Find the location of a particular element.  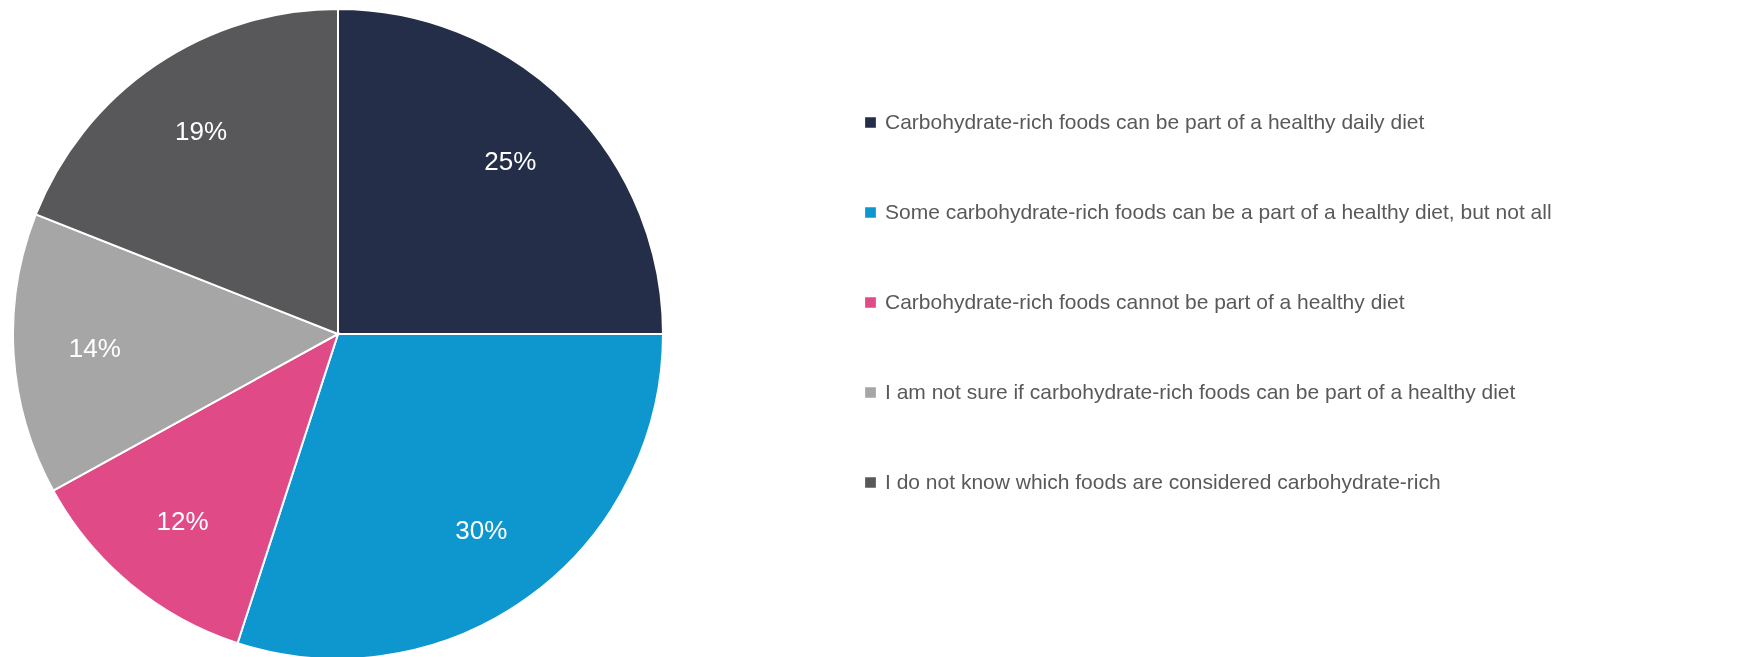

legend-label: I do not know which foods are considered carbohydrate-rich is located at coordinates (1163, 481).